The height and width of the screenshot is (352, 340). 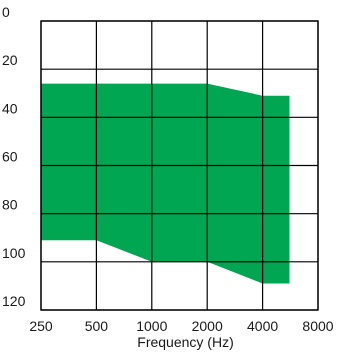 I want to click on x-tick-label: 8000, so click(x=317, y=326).